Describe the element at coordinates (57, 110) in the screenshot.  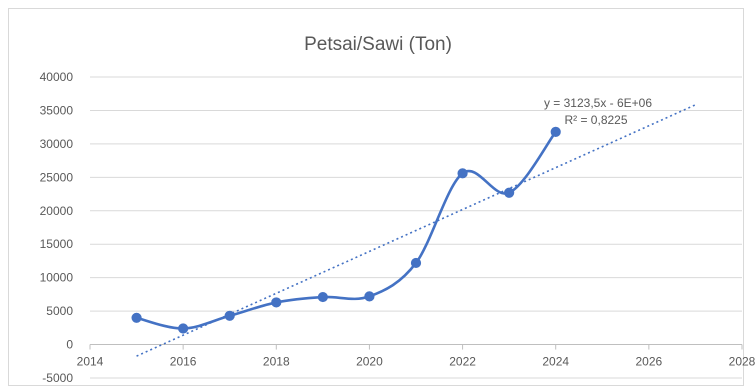
I see `y-tick-label-8: 35000` at that location.